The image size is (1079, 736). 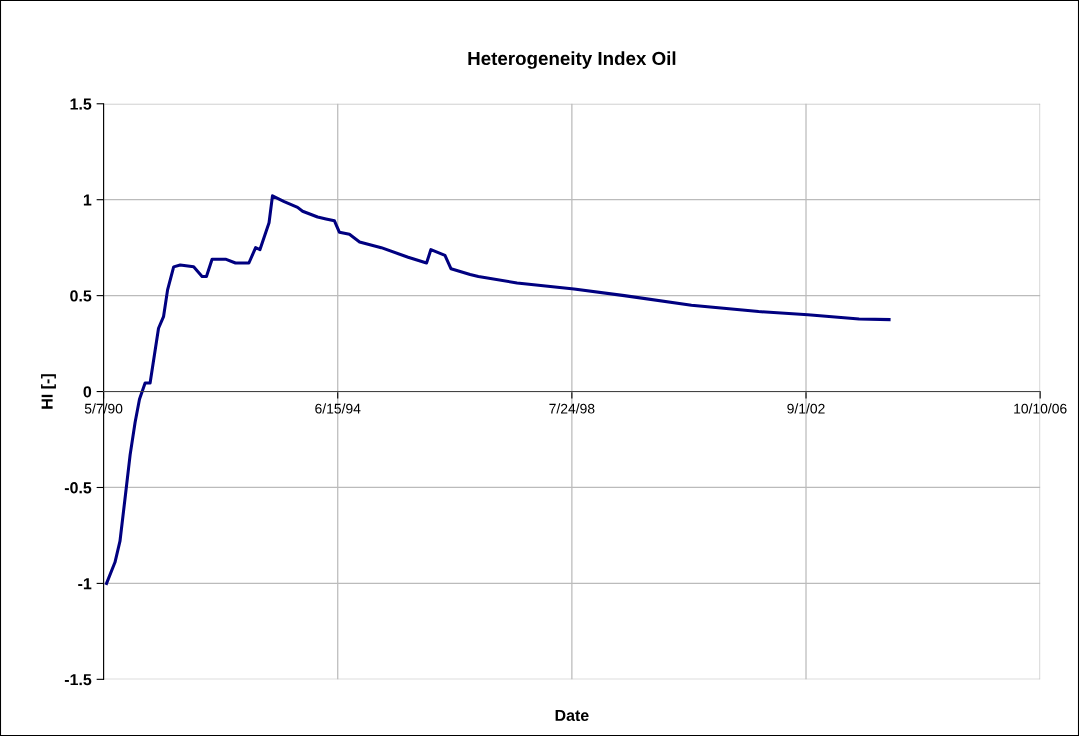 I want to click on x-tick-label: 10/10/06, so click(x=1040, y=408).